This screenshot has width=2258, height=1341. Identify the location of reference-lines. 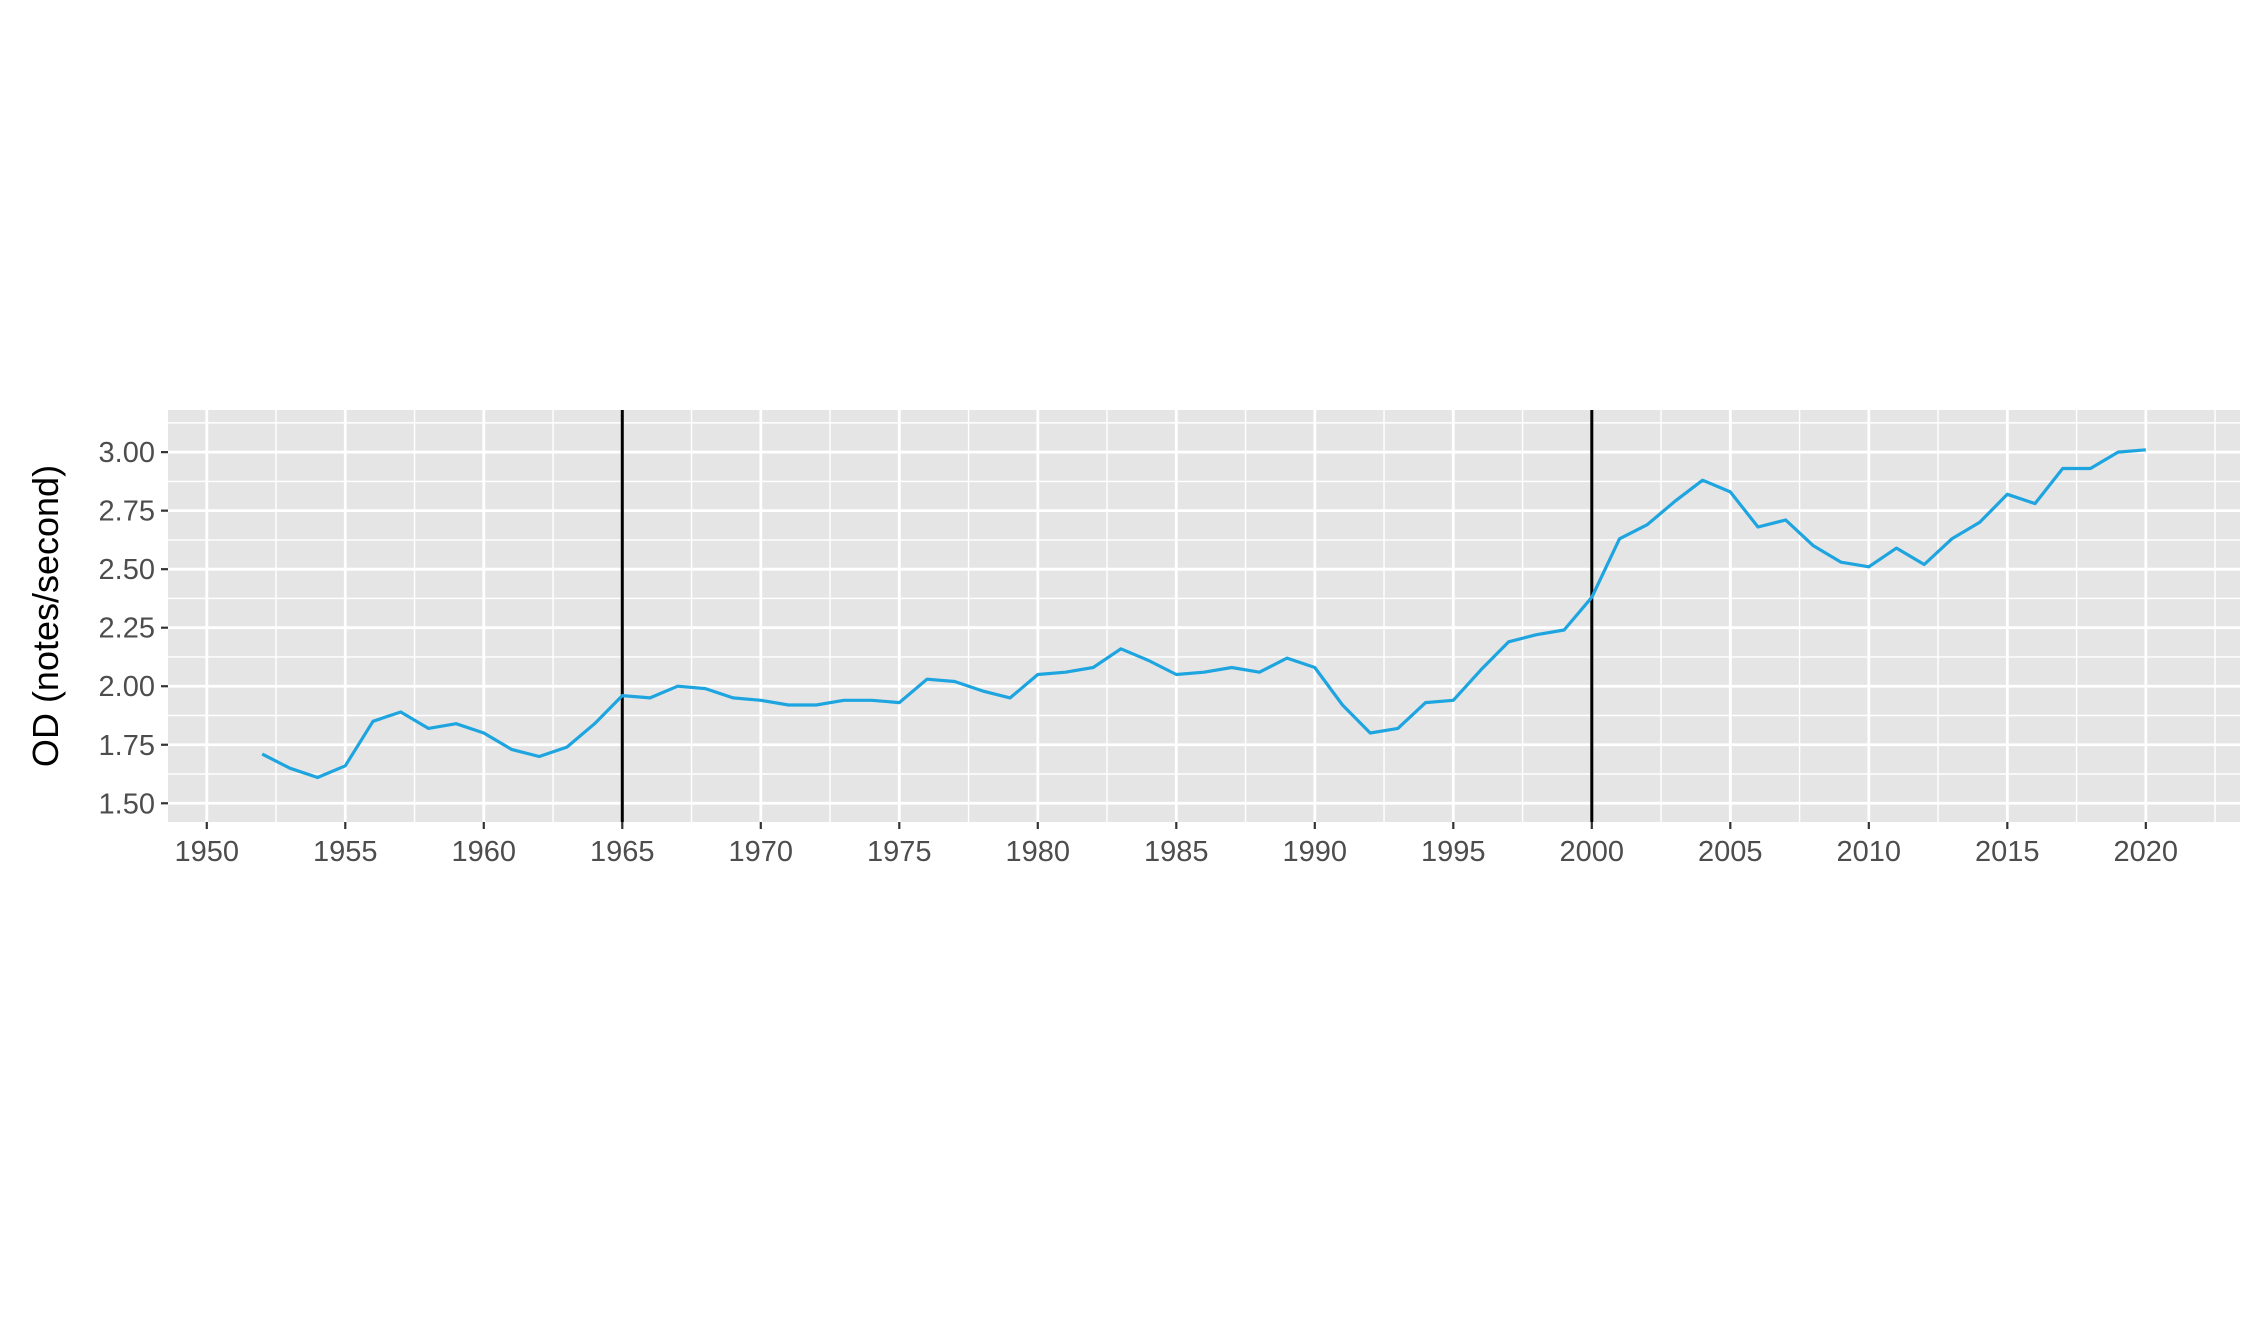
(1107, 616).